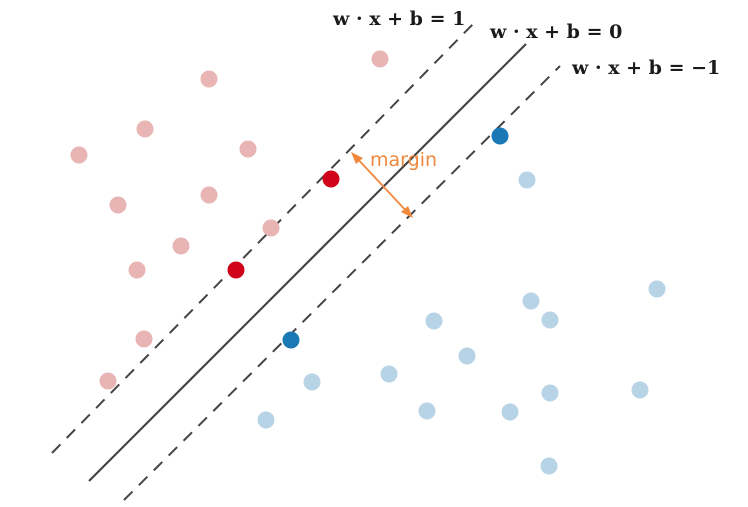 The width and height of the screenshot is (748, 507). I want to click on equation-positive: w · x + b = 1, so click(398, 19).